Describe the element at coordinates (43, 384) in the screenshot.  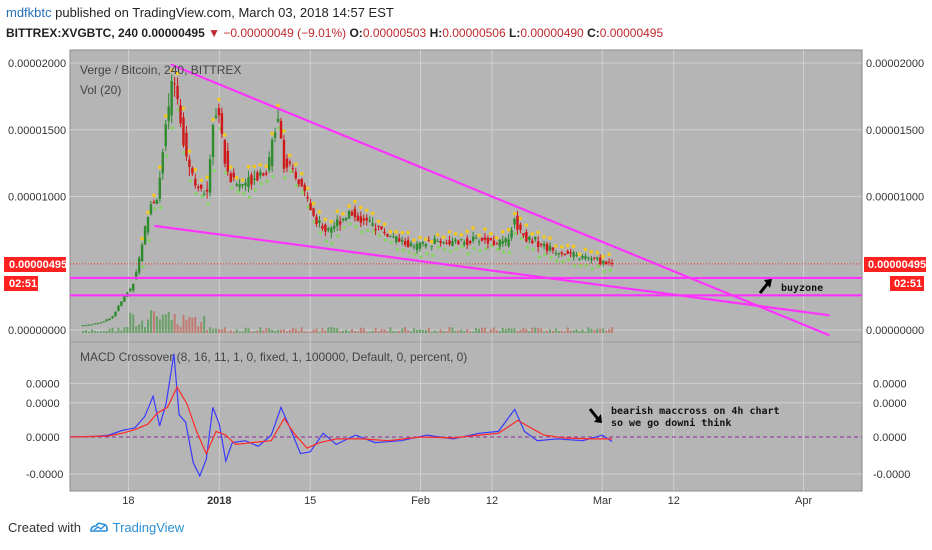
I see `macd-y-tick-left: 0.0000` at that location.